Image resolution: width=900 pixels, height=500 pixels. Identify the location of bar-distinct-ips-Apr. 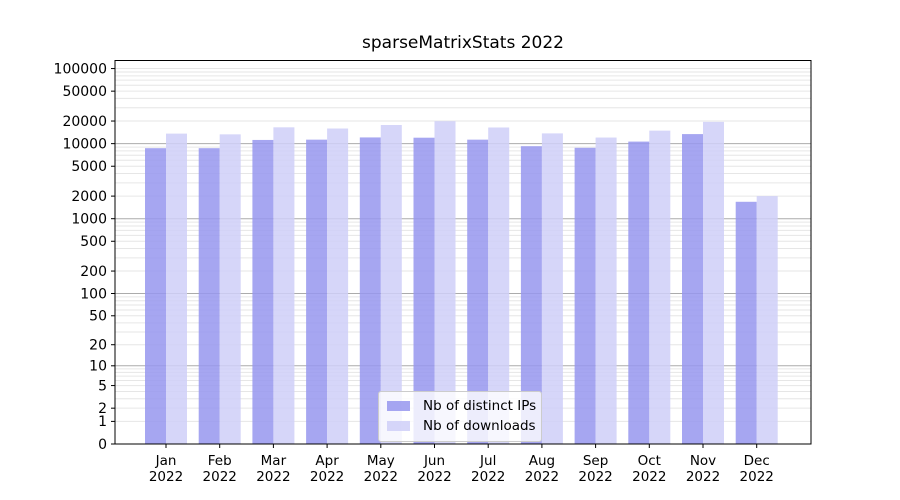
(317, 291).